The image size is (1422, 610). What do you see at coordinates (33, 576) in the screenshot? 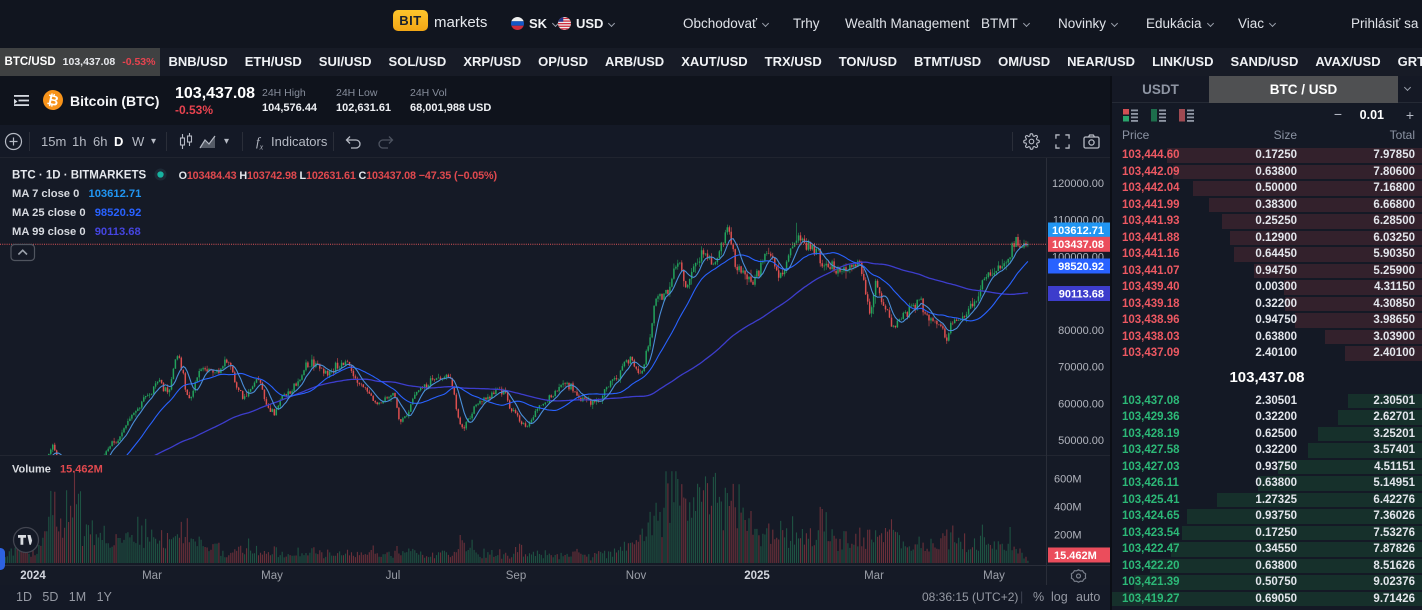
I see `svg-text: 2024` at bounding box center [33, 576].